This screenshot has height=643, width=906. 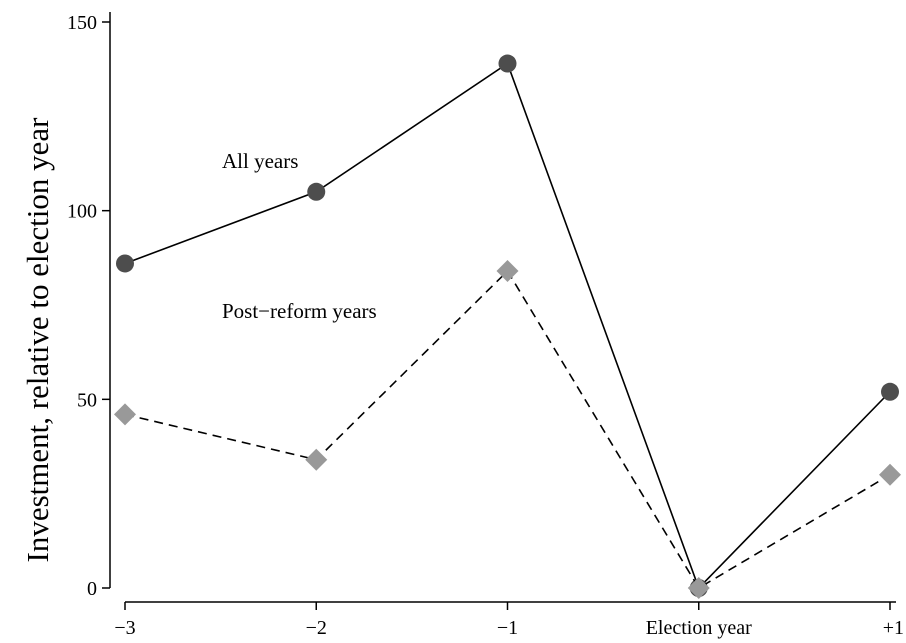 What do you see at coordinates (893, 628) in the screenshot?
I see `x-tick-label: +1` at bounding box center [893, 628].